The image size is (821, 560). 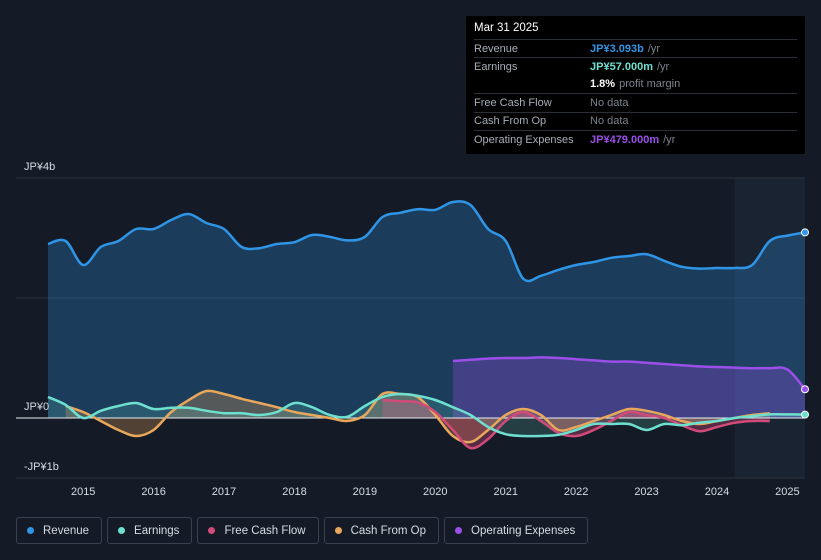 I want to click on tooltip-row-opex: Operating Expenses JP¥479.000m /yr, so click(x=635, y=139).